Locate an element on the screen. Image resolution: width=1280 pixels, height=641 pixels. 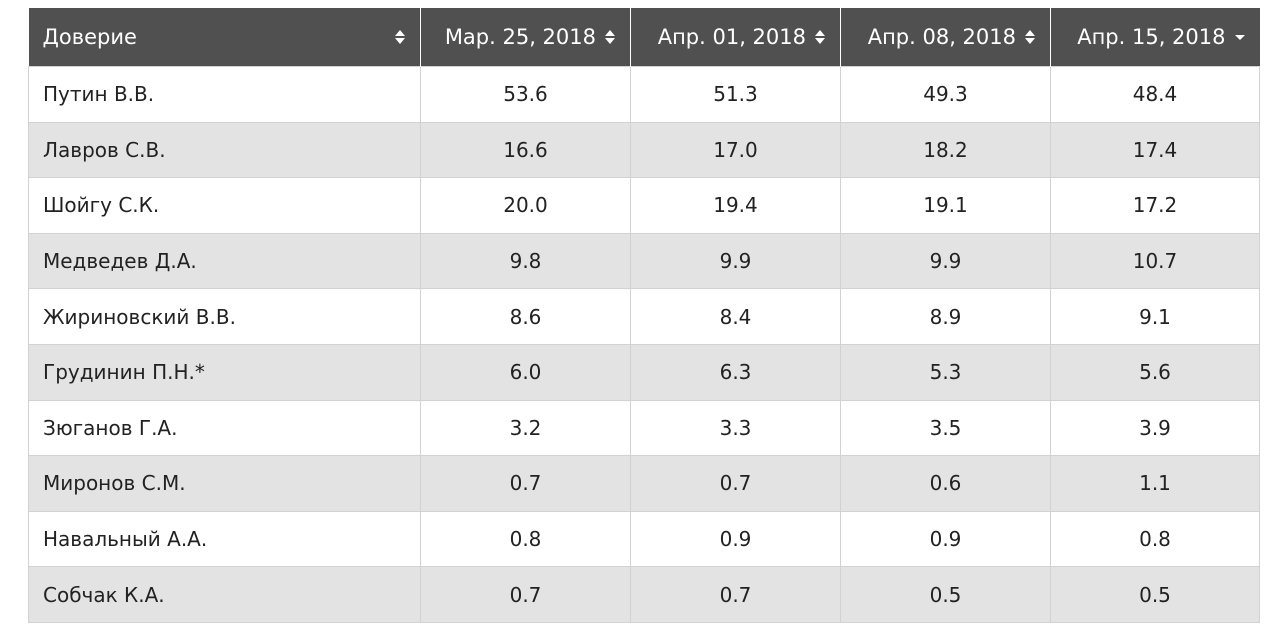
column-header-label: Апр. 08, 2018 is located at coordinates (941, 37).